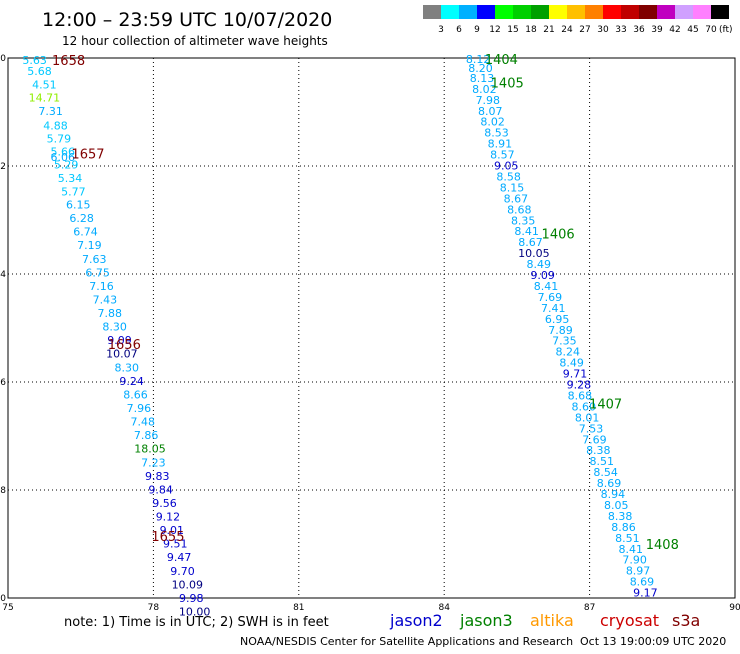 The image size is (740, 654). Describe the element at coordinates (623, 527) in the screenshot. I see `wave-height-value: 8.86` at that location.